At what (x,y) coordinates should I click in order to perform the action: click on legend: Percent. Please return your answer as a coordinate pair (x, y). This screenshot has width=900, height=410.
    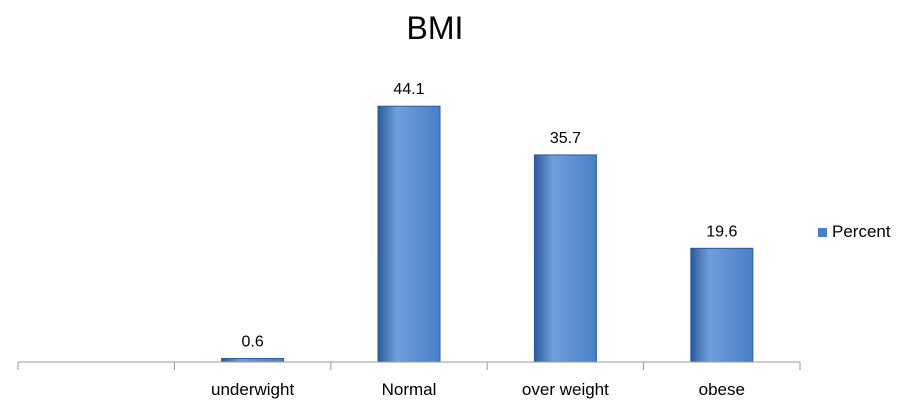
    Looking at the image, I should click on (854, 232).